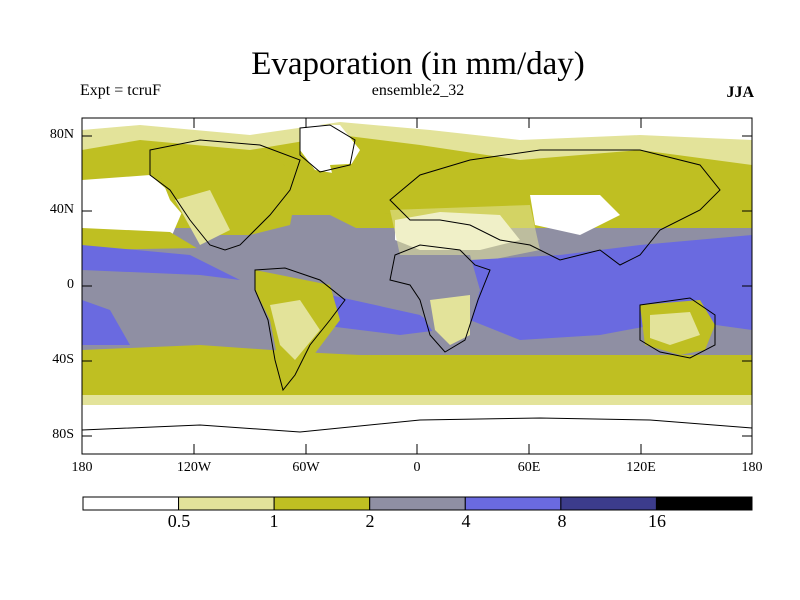 This screenshot has width=800, height=600. I want to click on colorbar, so click(417, 503).